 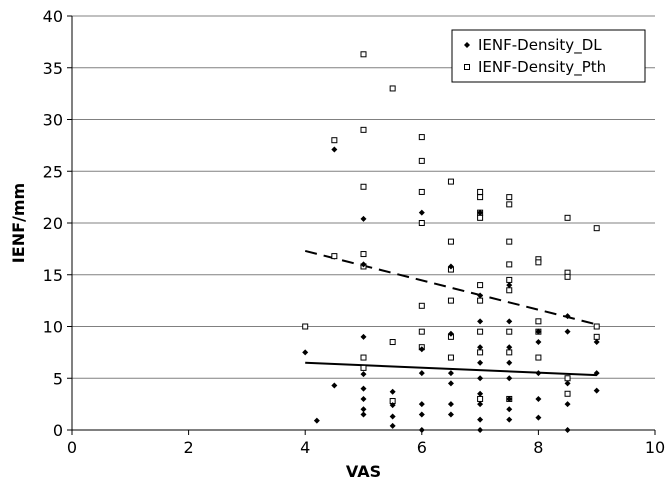 I want to click on x-tick-label: 4, so click(x=305, y=447).